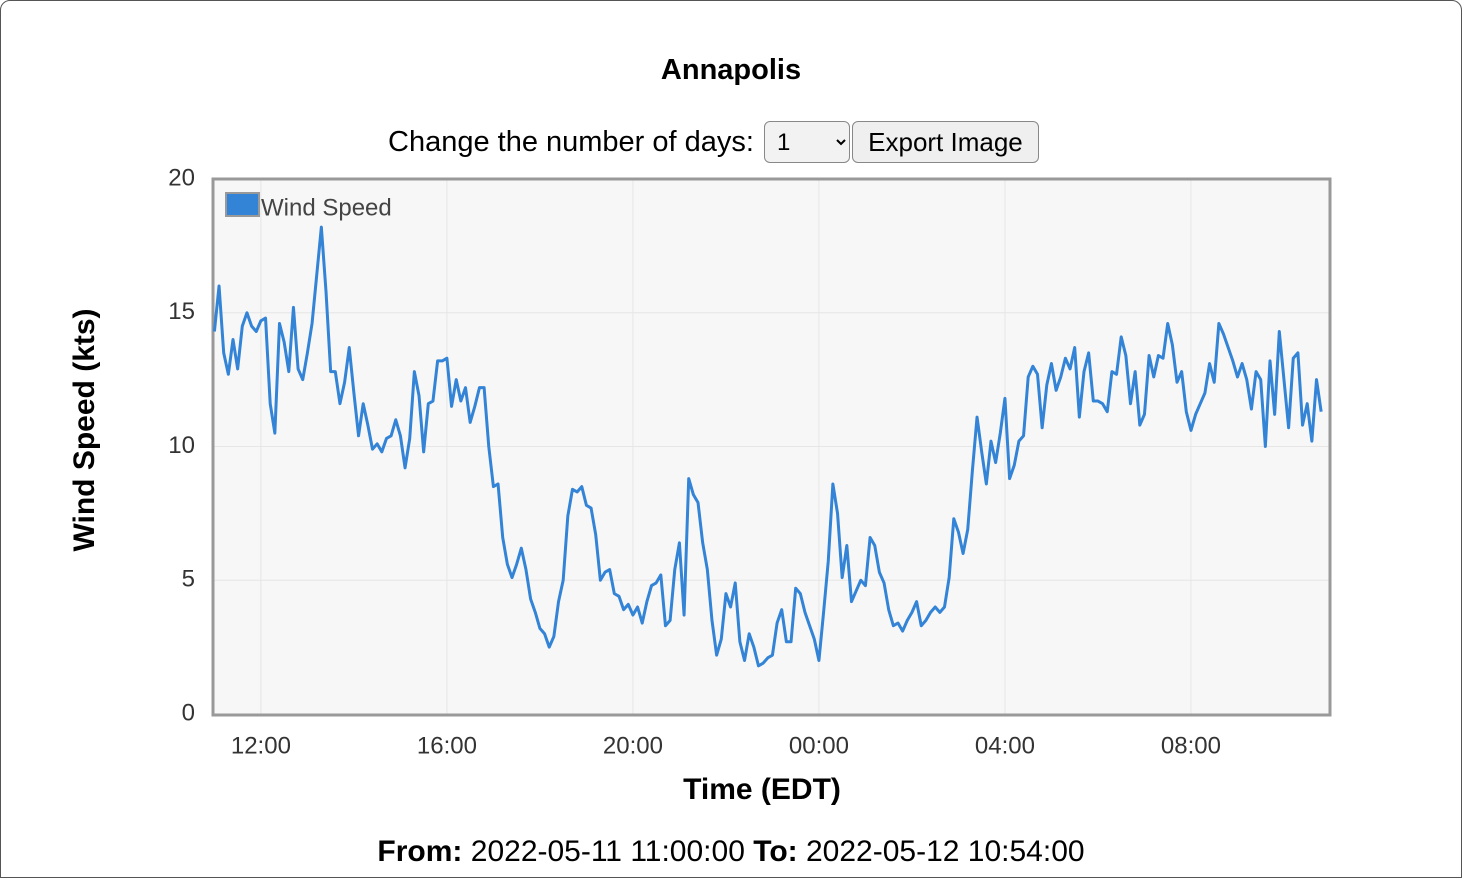  Describe the element at coordinates (326, 207) in the screenshot. I see `legend-label: Wind Speed` at that location.